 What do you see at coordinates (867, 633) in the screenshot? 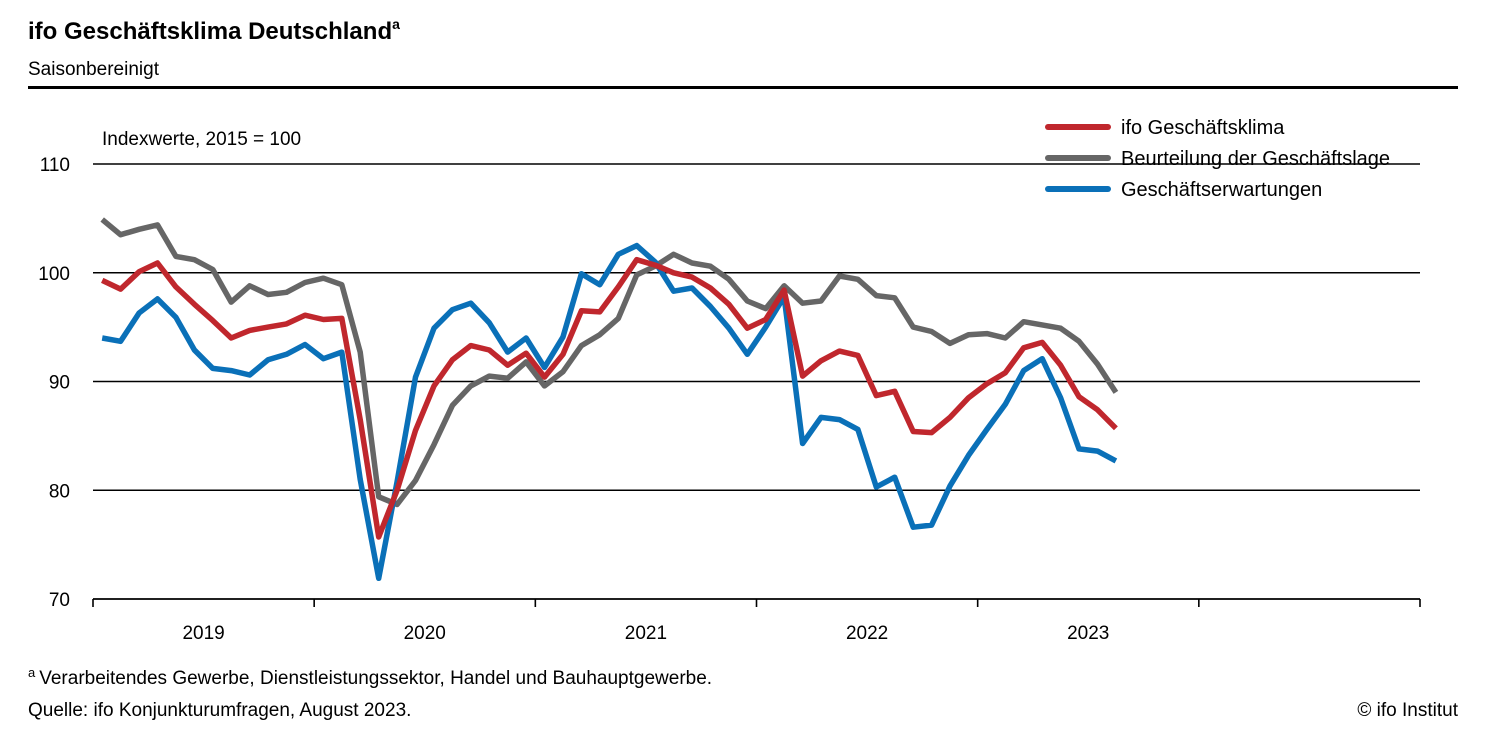
I see `x-tick-label: 2022` at bounding box center [867, 633].